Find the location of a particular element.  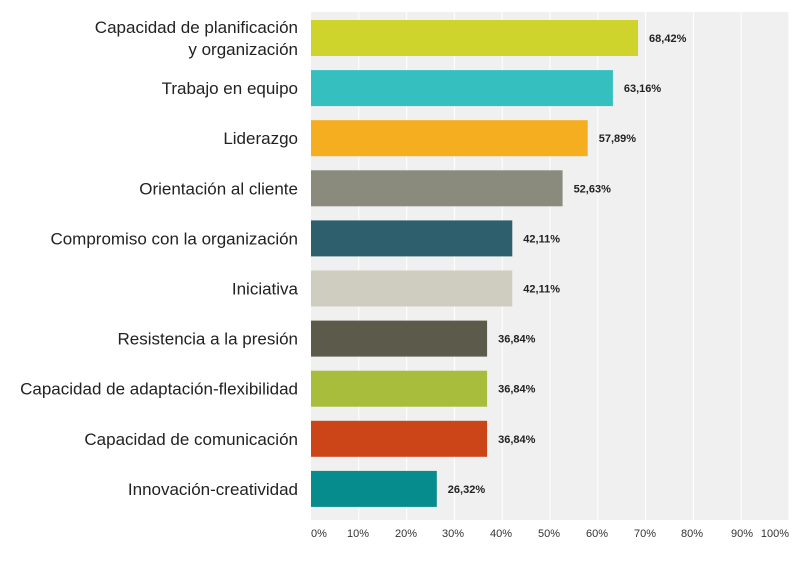

x-tick-label: 60% is located at coordinates (597, 534).